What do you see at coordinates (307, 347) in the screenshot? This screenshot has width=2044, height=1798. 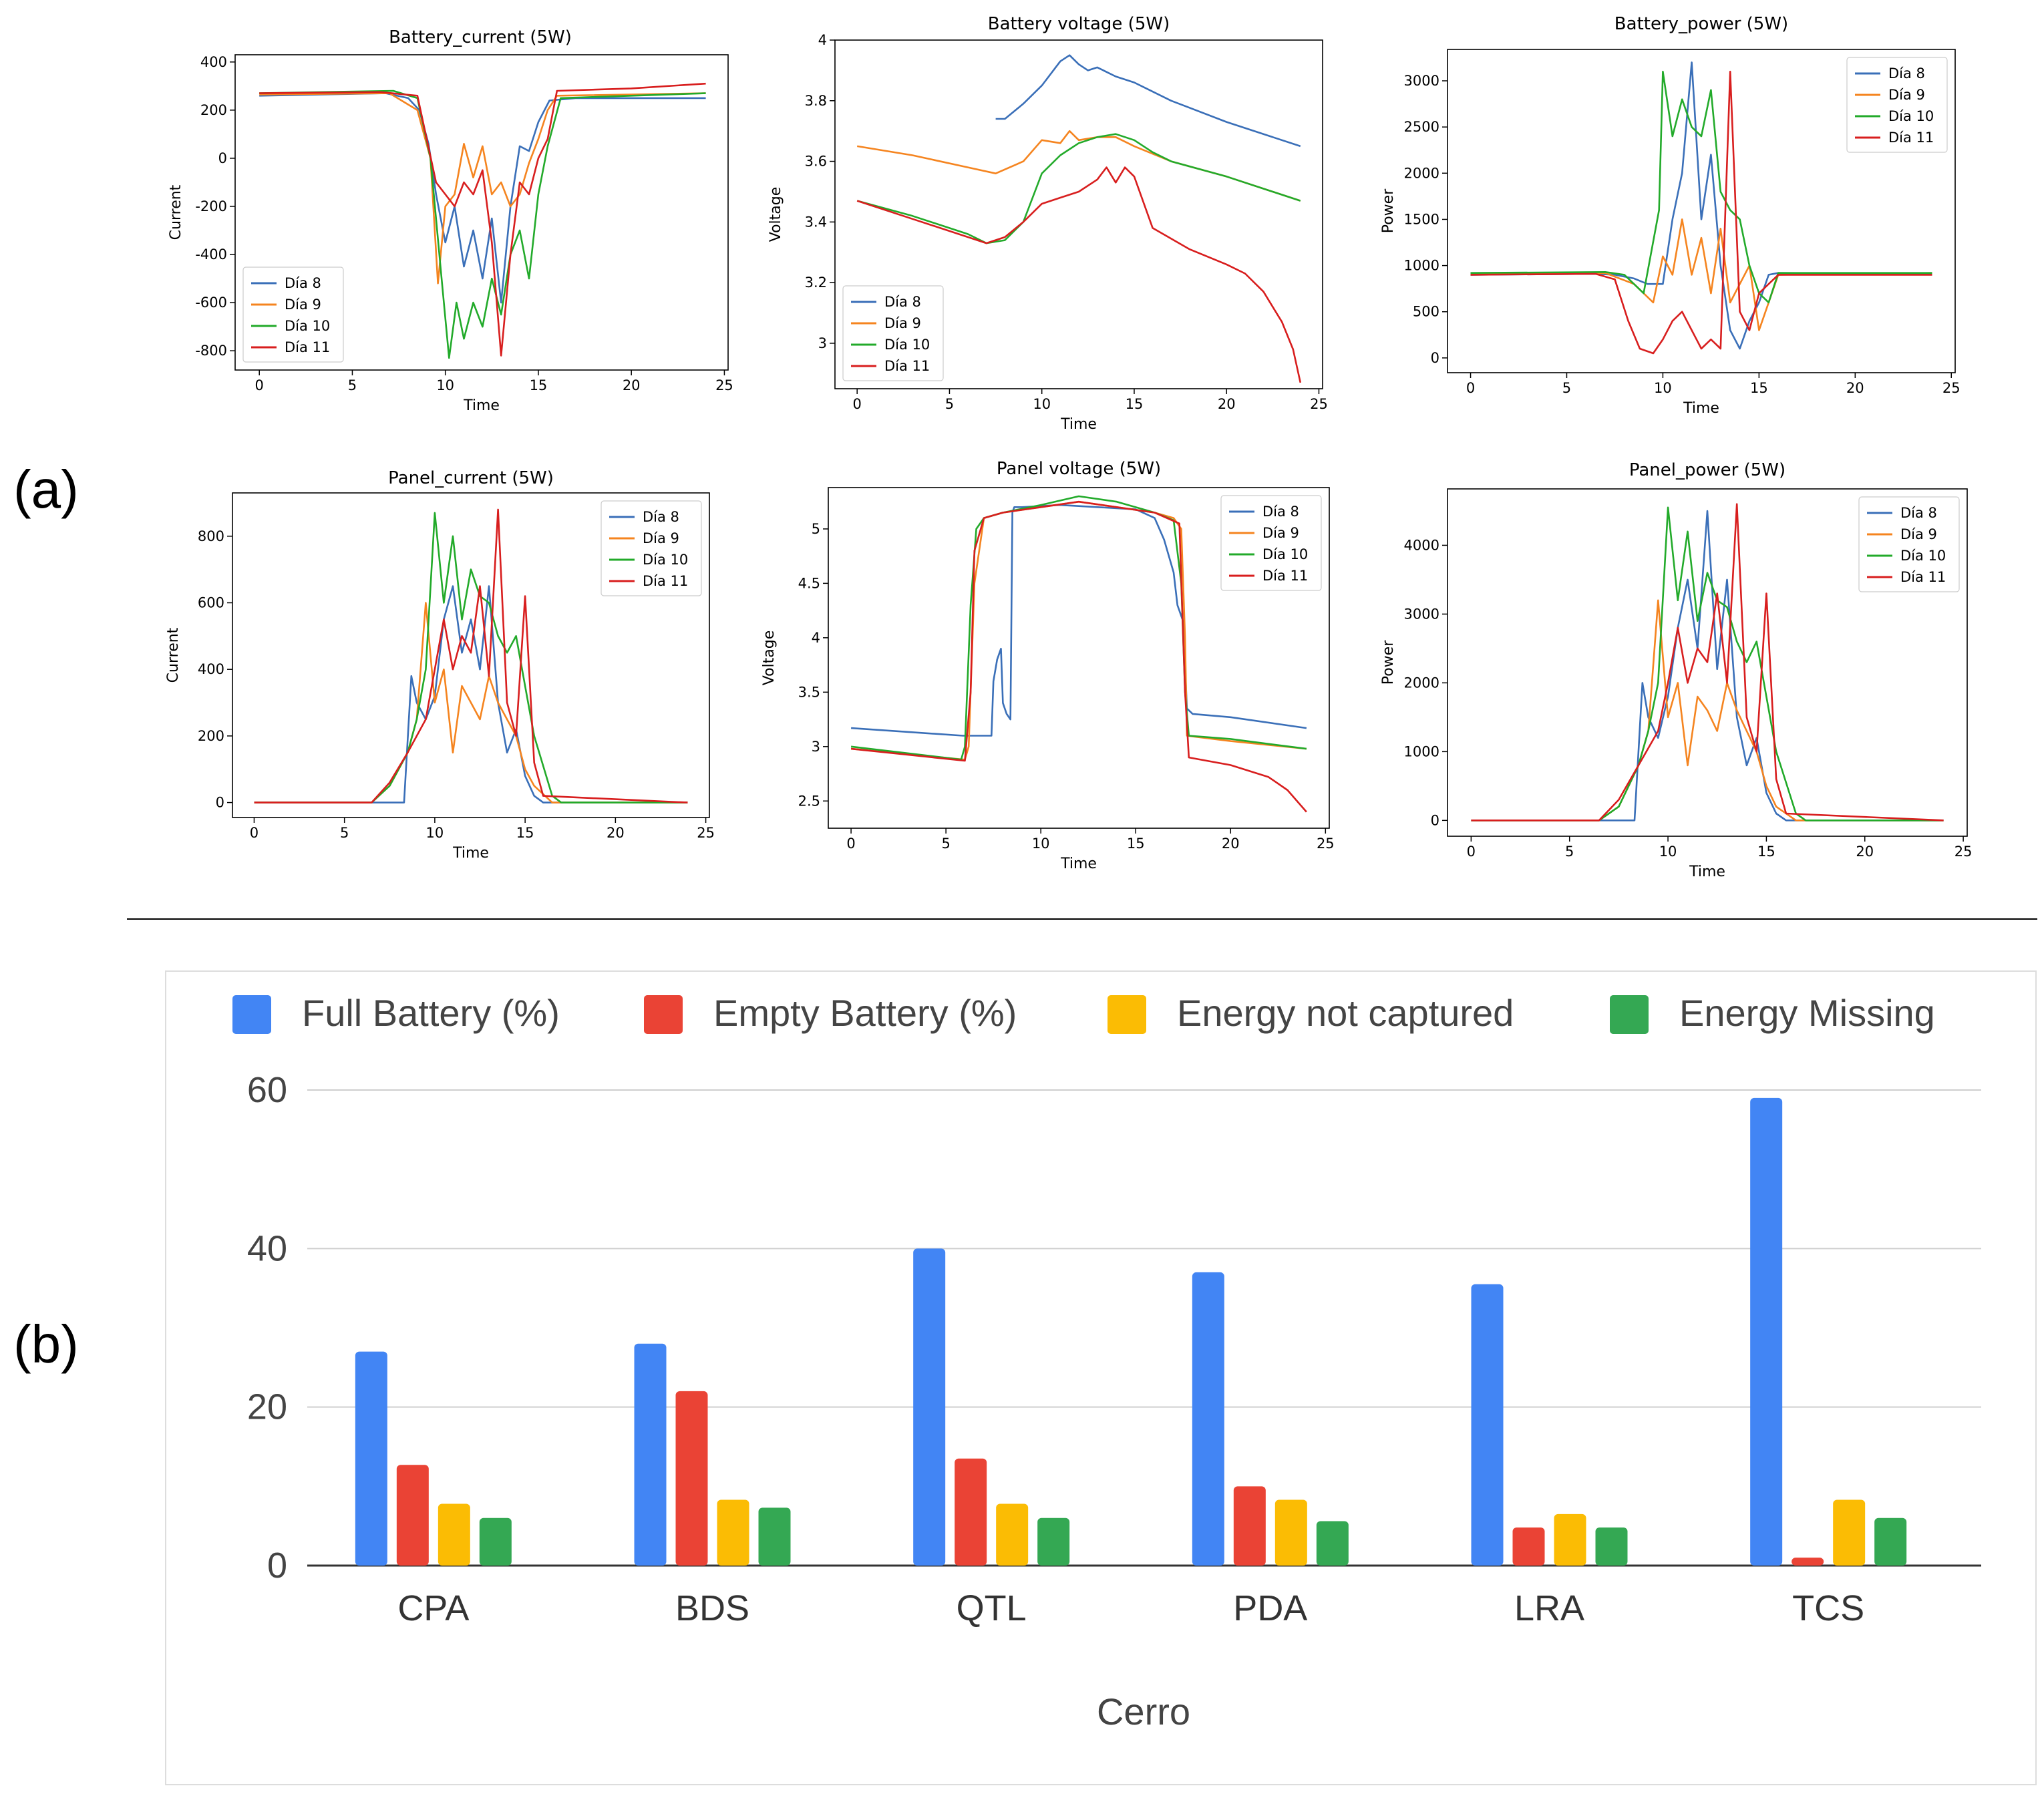 I see `chart-1-legend-label: Día 11` at bounding box center [307, 347].